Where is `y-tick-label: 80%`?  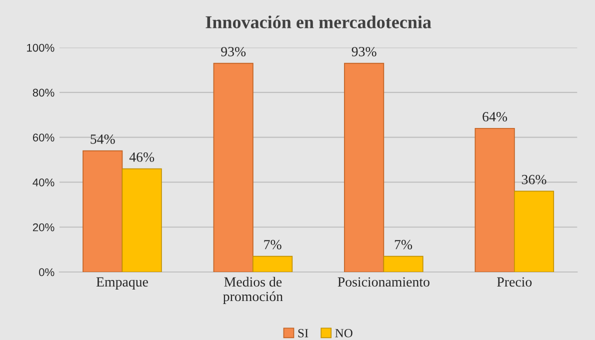
y-tick-label: 80% is located at coordinates (43, 92).